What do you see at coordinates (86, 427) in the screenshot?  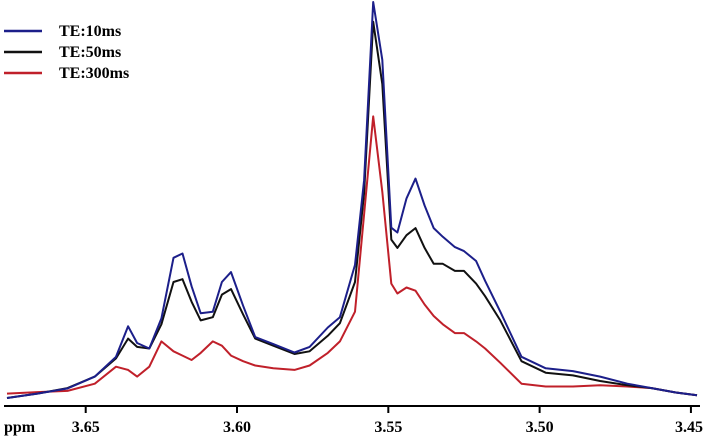 I see `x-tick-label: 3.65` at bounding box center [86, 427].